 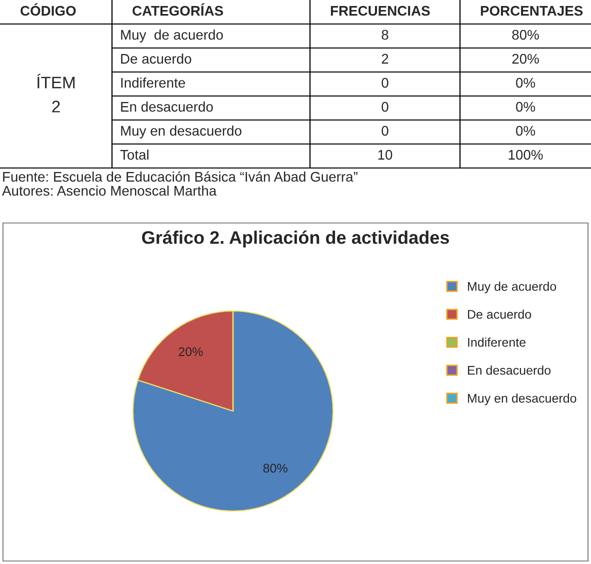 What do you see at coordinates (178, 9) in the screenshot?
I see `text: CATEGORÍAS` at bounding box center [178, 9].